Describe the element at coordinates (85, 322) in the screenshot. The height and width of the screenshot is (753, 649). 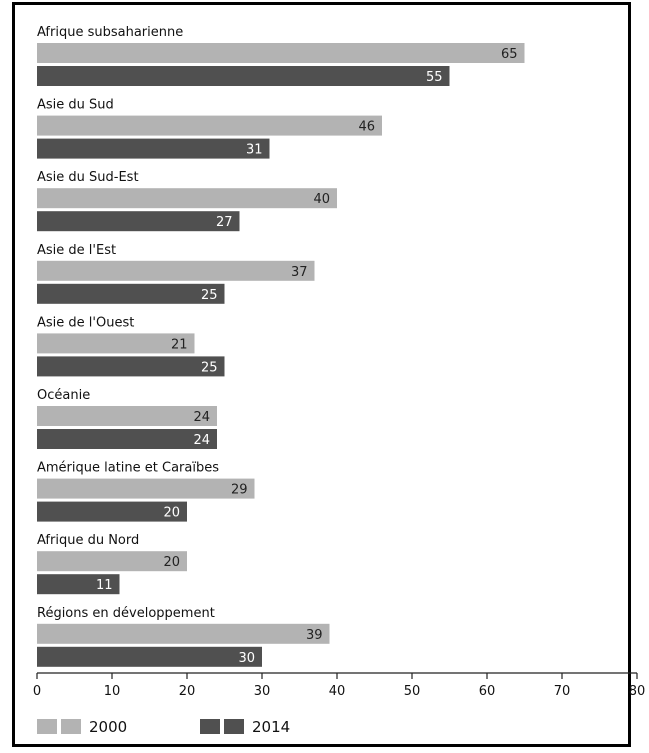
I see `category-label: Asie de l'Ouest` at that location.